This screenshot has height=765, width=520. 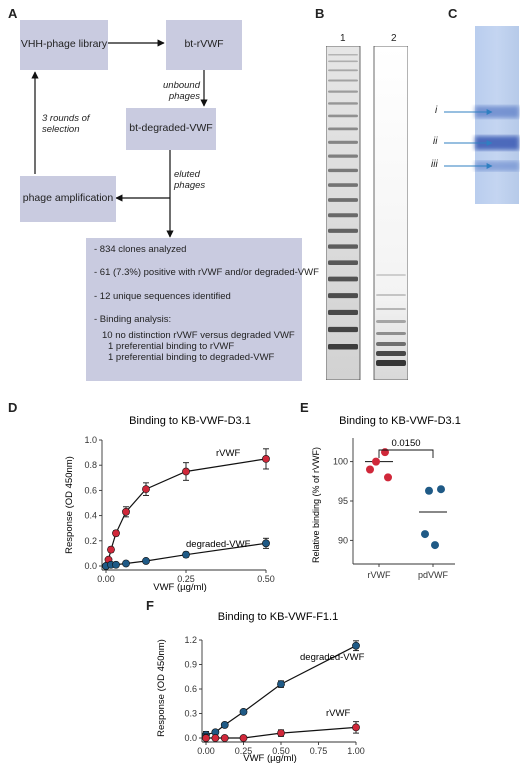 I want to click on eluted-line-1: eluted, so click(x=187, y=174).